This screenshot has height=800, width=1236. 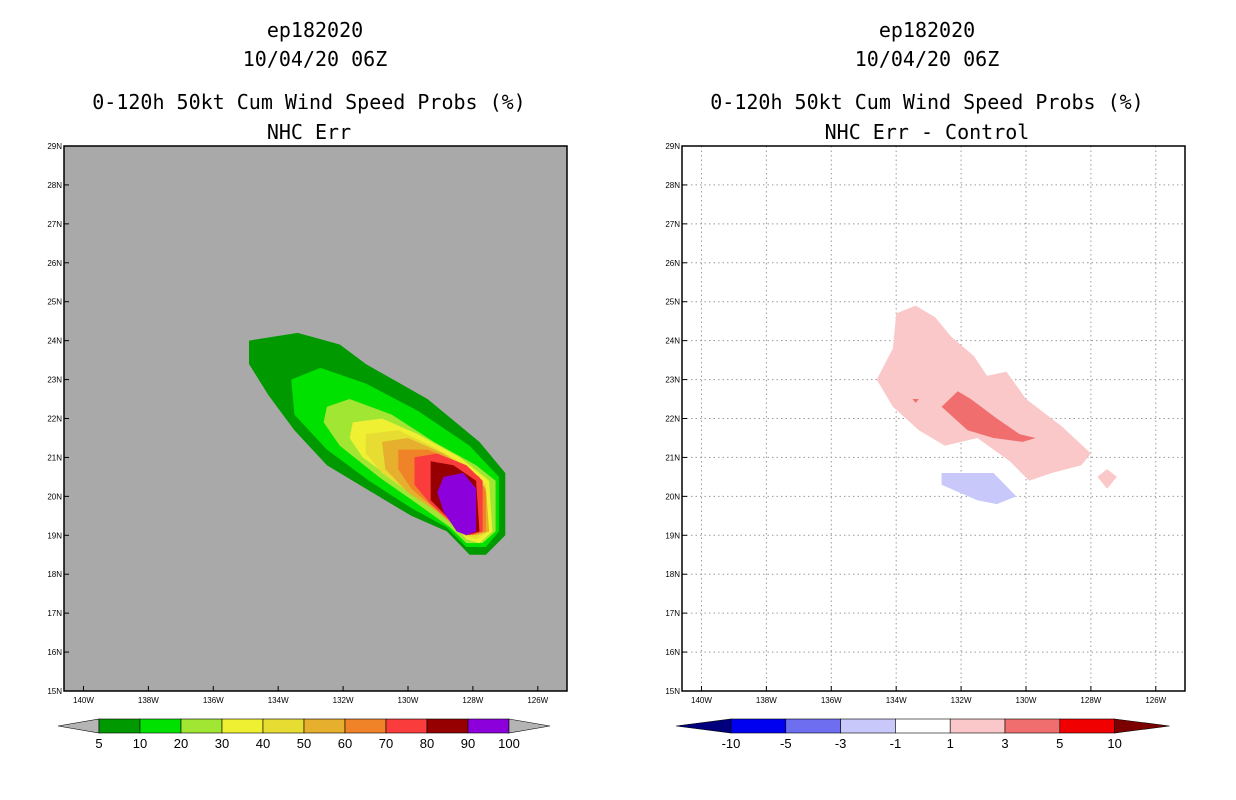 I want to click on colorbar-label: 20, so click(x=181, y=743).